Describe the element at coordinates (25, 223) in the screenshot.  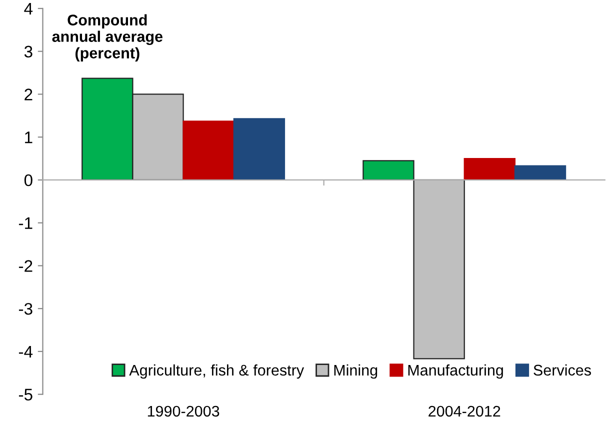
I see `y-tick-label: -1` at that location.